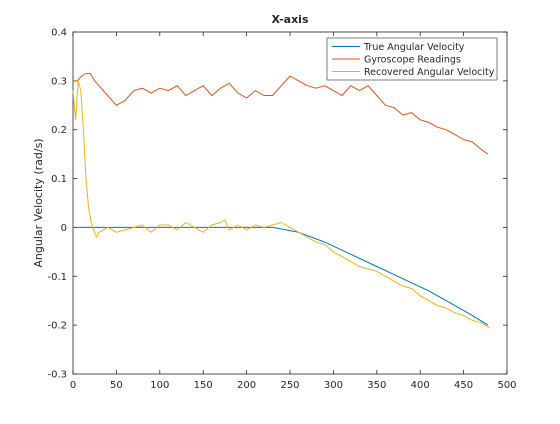  What do you see at coordinates (506, 385) in the screenshot?
I see `x-tick-label: 500` at bounding box center [506, 385].